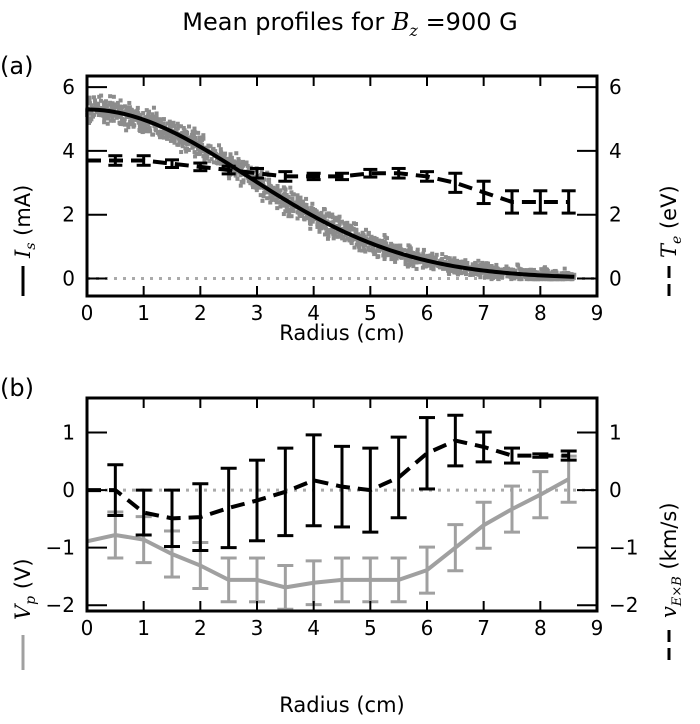  I want to click on panel-a-xtick-label: 2, so click(200, 313).